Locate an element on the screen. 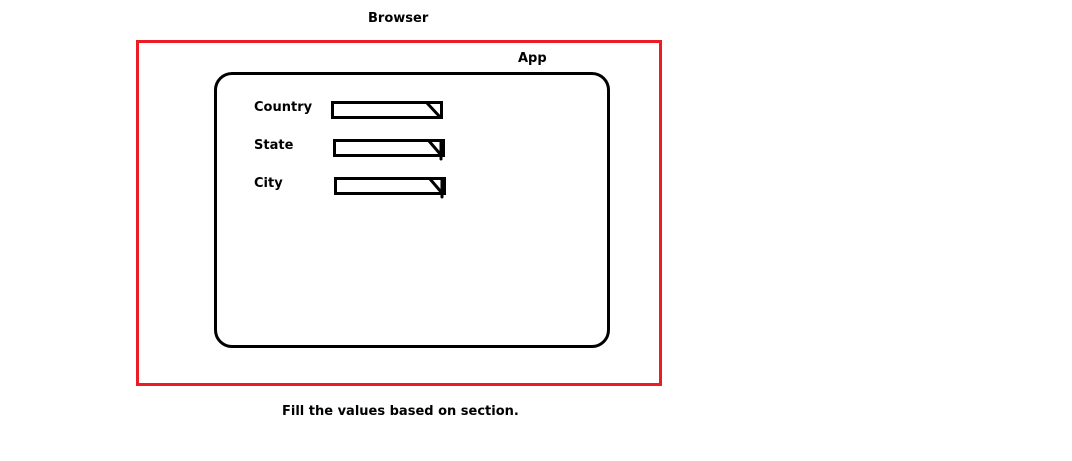 The height and width of the screenshot is (461, 1072). country-label: Country is located at coordinates (283, 107).